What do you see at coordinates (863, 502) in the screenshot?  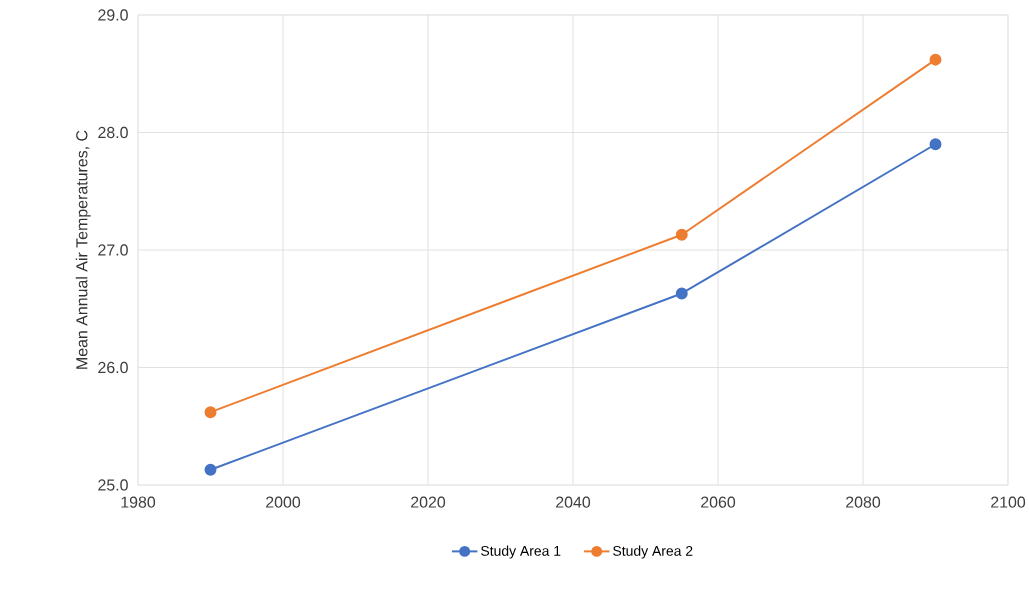 I see `x-tick-label: 2080` at bounding box center [863, 502].